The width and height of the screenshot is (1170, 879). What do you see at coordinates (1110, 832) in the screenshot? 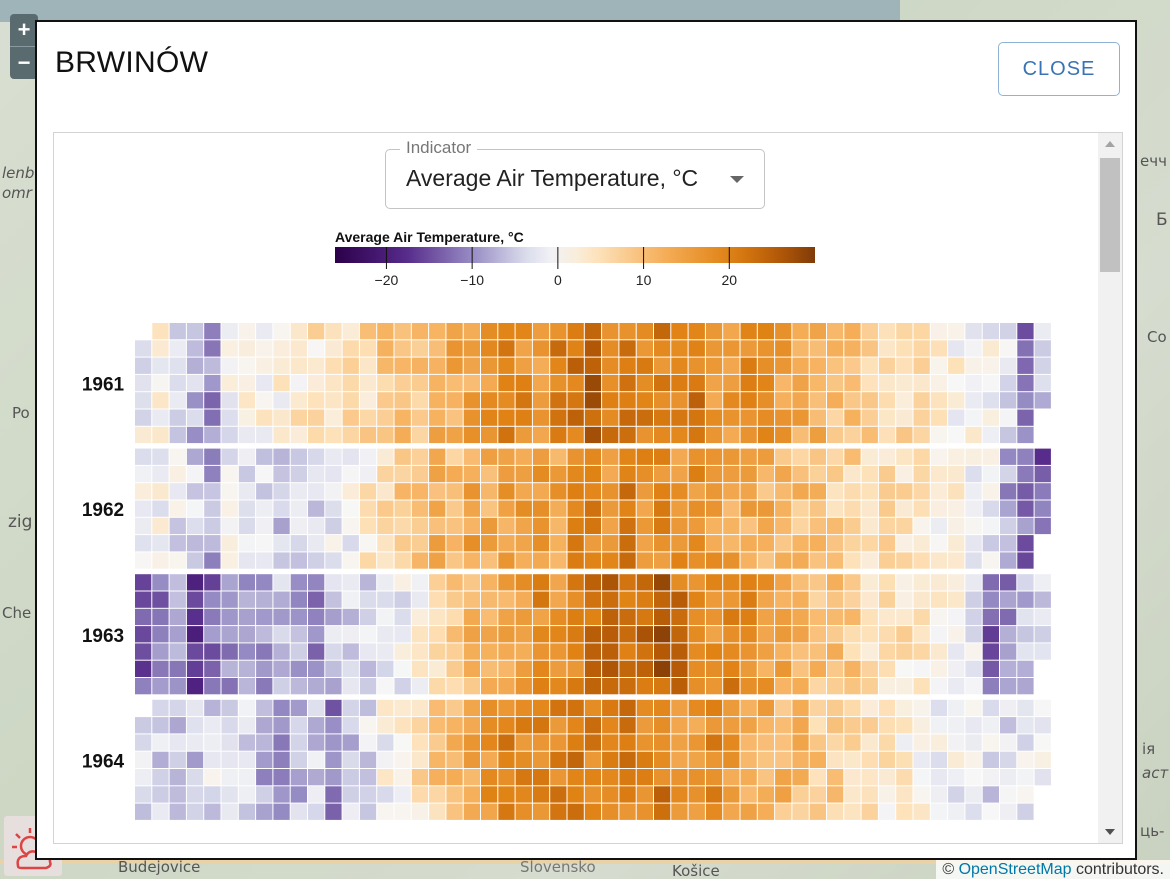
I see `scroll-down-arrow-icon` at bounding box center [1110, 832].